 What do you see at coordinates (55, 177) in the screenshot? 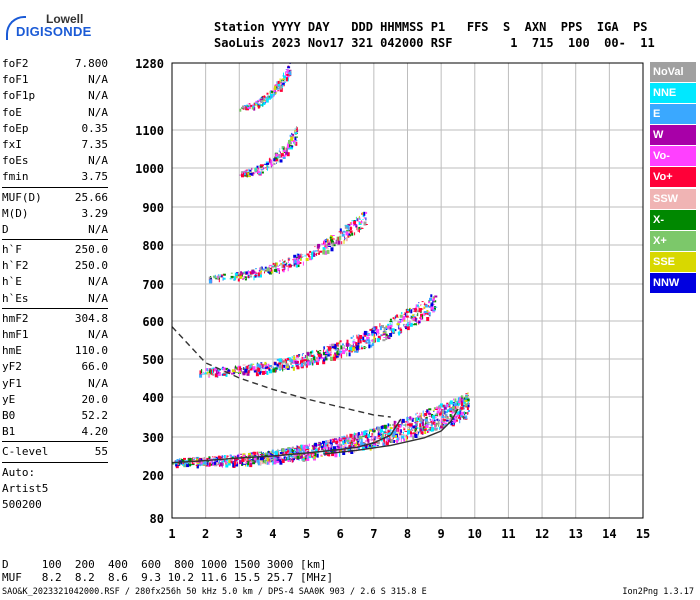
I see `param-row: fmin 3.75` at bounding box center [55, 177].